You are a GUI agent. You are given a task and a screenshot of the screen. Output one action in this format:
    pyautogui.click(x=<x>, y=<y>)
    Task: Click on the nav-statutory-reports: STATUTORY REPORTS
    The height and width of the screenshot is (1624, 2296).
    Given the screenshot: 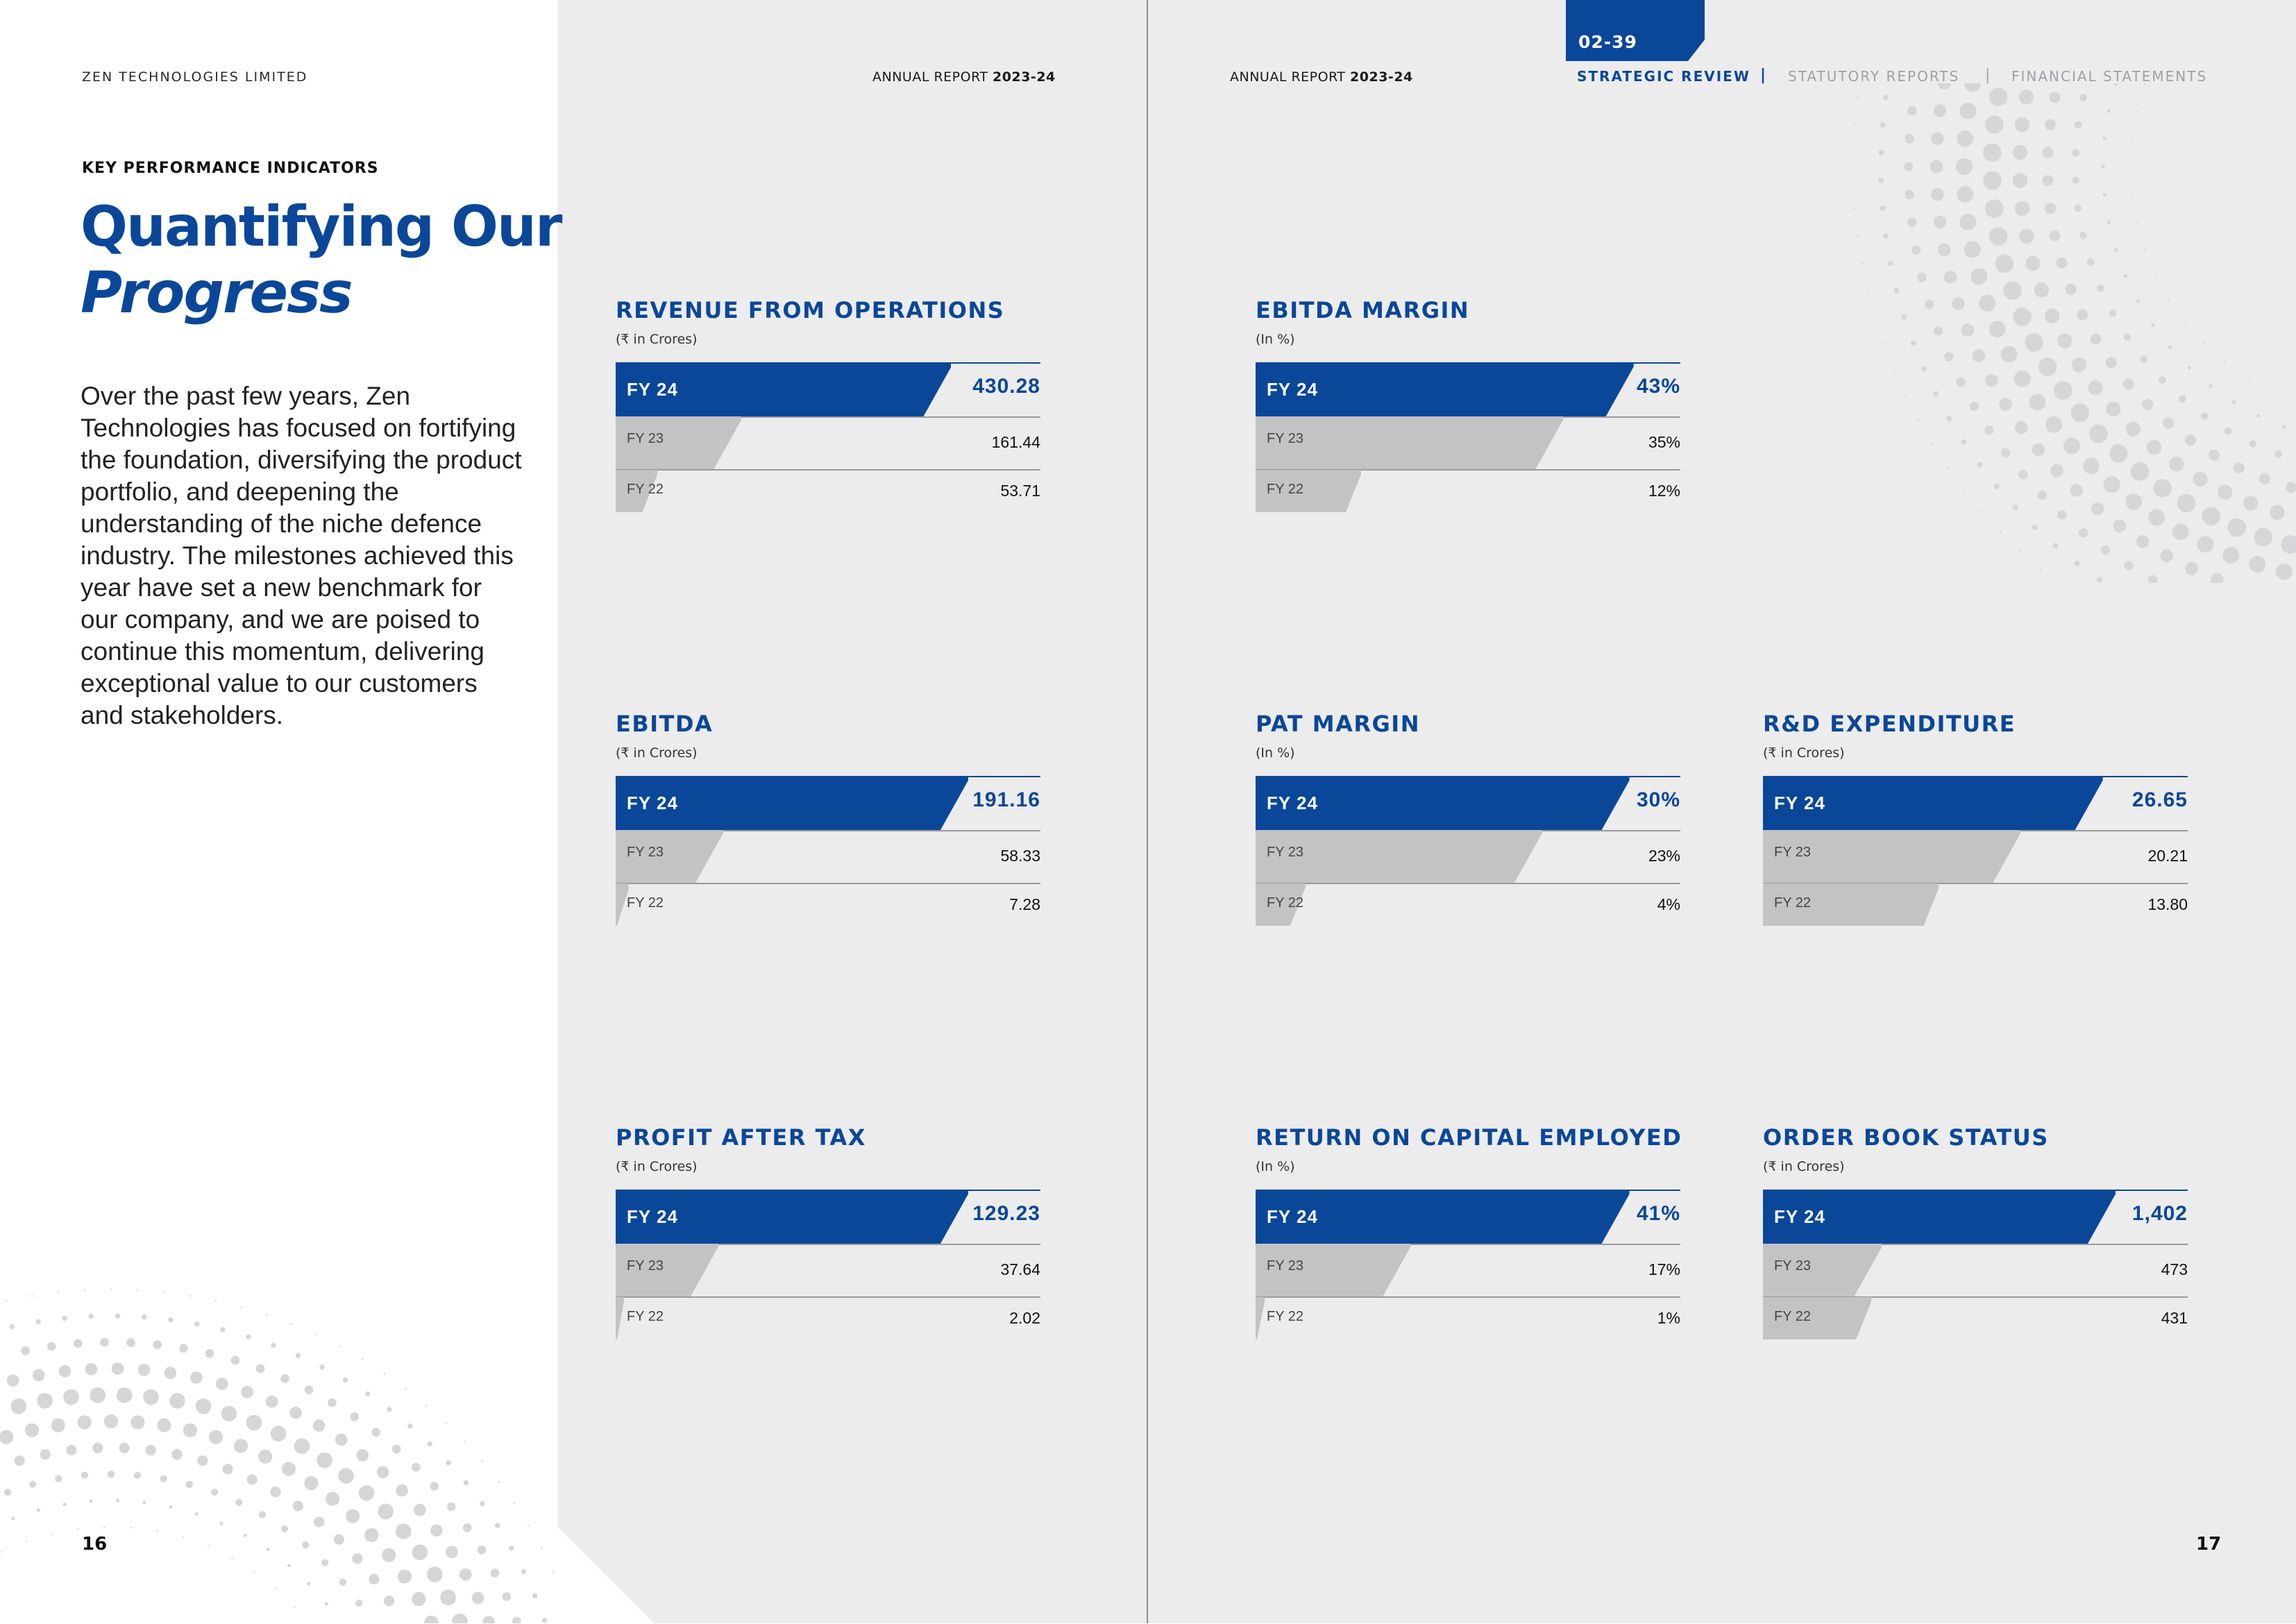 What is the action you would take?
    pyautogui.click(x=1873, y=76)
    